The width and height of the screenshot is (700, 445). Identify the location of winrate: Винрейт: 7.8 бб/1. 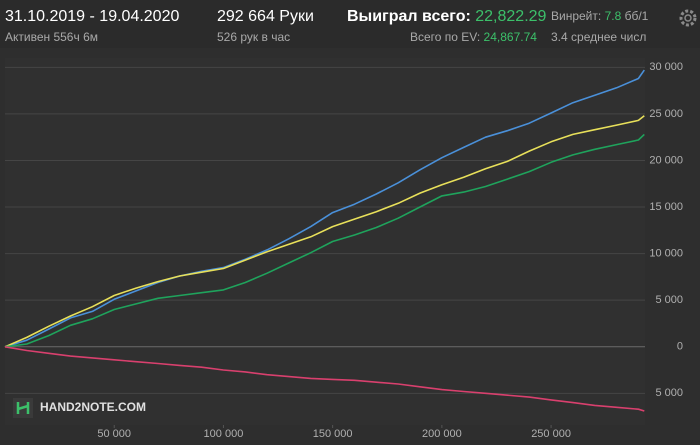
(599, 16).